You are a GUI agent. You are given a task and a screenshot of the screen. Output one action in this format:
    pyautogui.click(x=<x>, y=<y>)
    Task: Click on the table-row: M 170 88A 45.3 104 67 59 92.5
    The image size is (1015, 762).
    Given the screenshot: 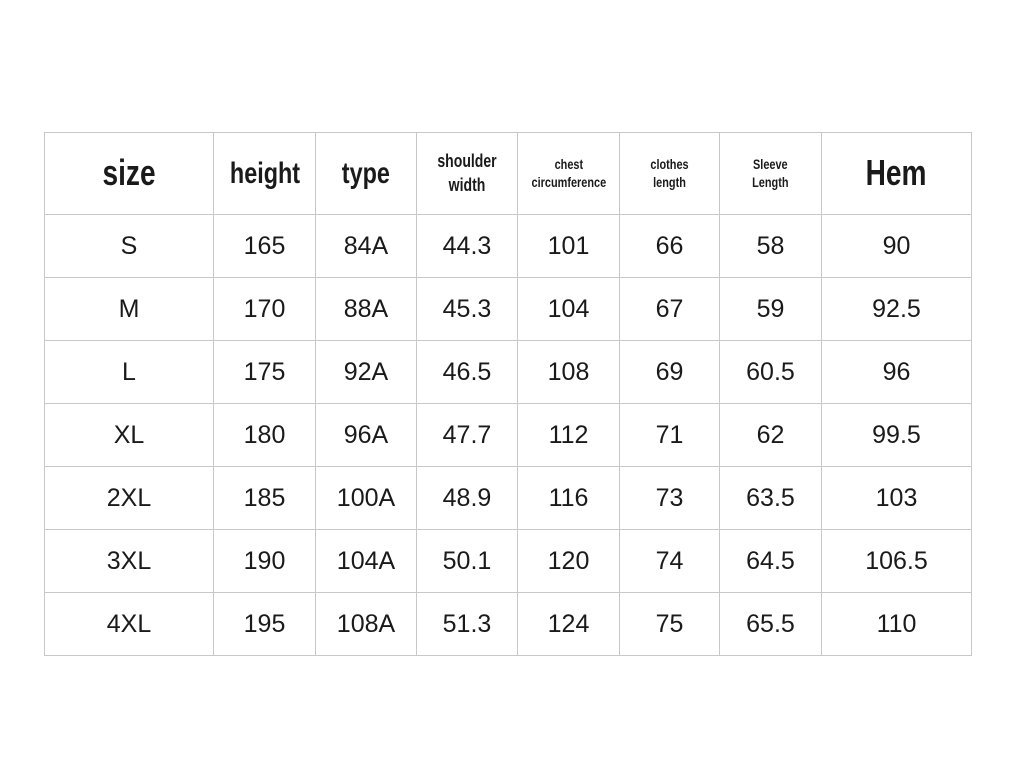 What is the action you would take?
    pyautogui.click(x=508, y=309)
    